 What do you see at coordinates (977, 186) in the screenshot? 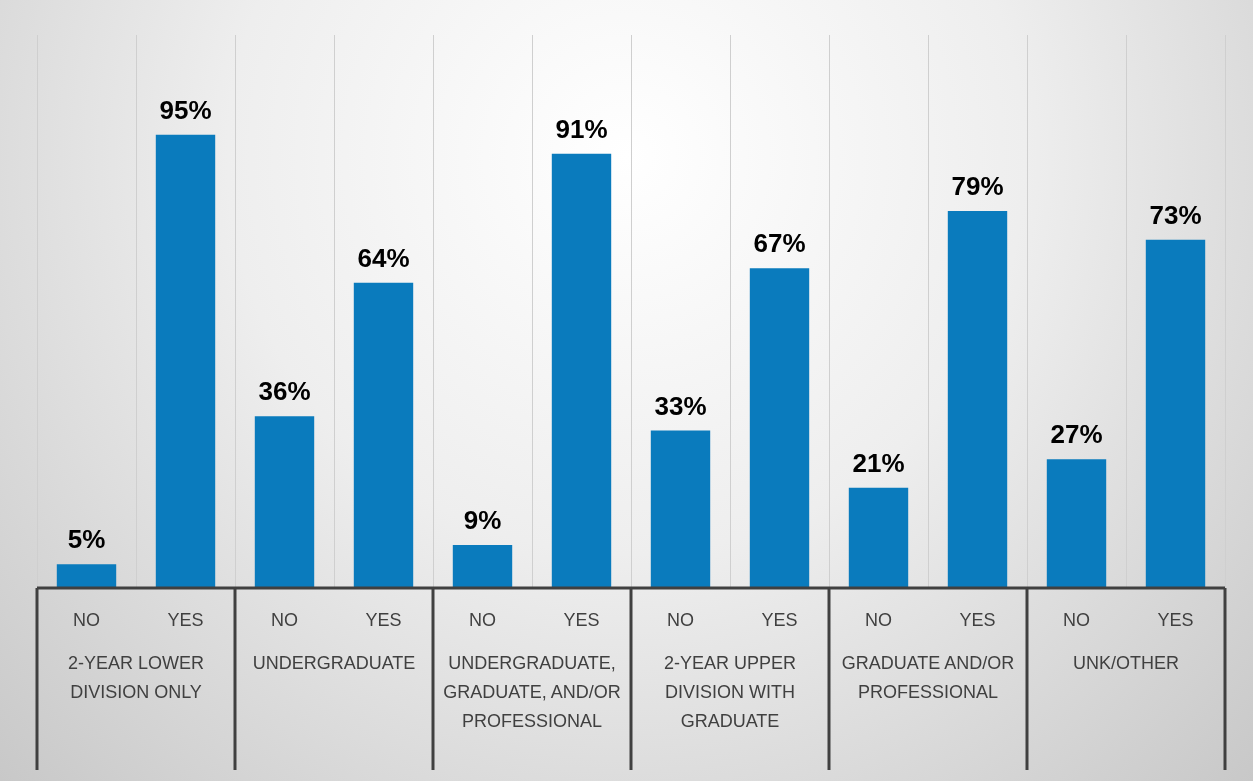
I see `data-label: 79%` at bounding box center [977, 186].